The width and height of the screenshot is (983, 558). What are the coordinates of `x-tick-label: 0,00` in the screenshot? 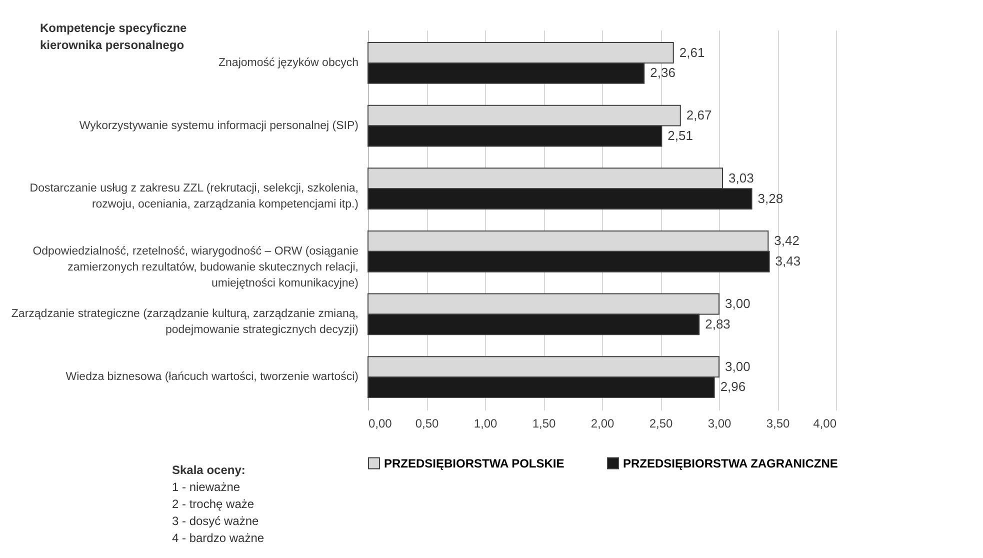 It's located at (380, 423).